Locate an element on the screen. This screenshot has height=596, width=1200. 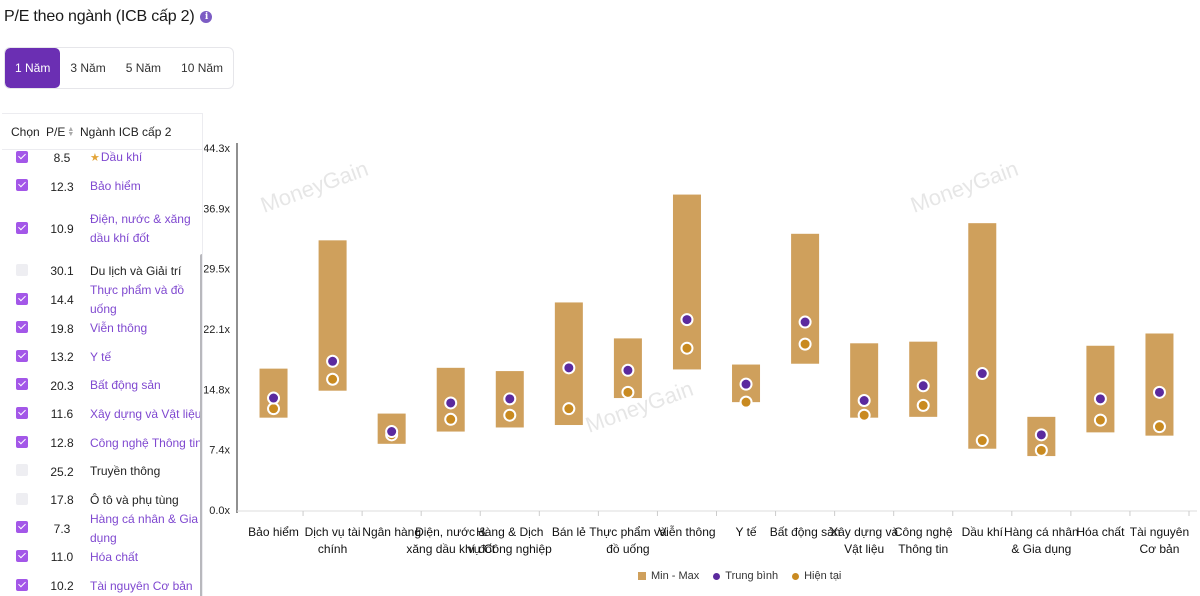
row-industry-label: Truyền thông is located at coordinates (125, 471).